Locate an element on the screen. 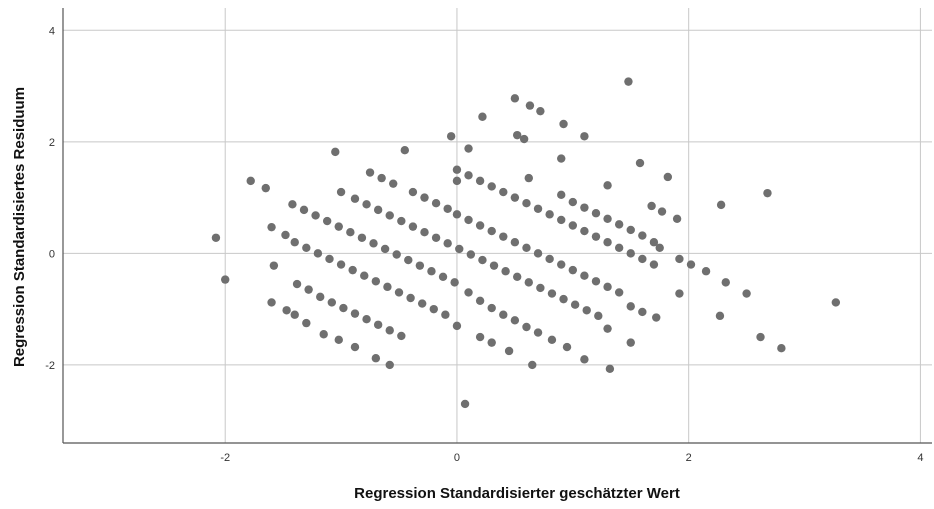 Image resolution: width=934 pixels, height=509 pixels. y-tick-label: 4 is located at coordinates (52, 31).